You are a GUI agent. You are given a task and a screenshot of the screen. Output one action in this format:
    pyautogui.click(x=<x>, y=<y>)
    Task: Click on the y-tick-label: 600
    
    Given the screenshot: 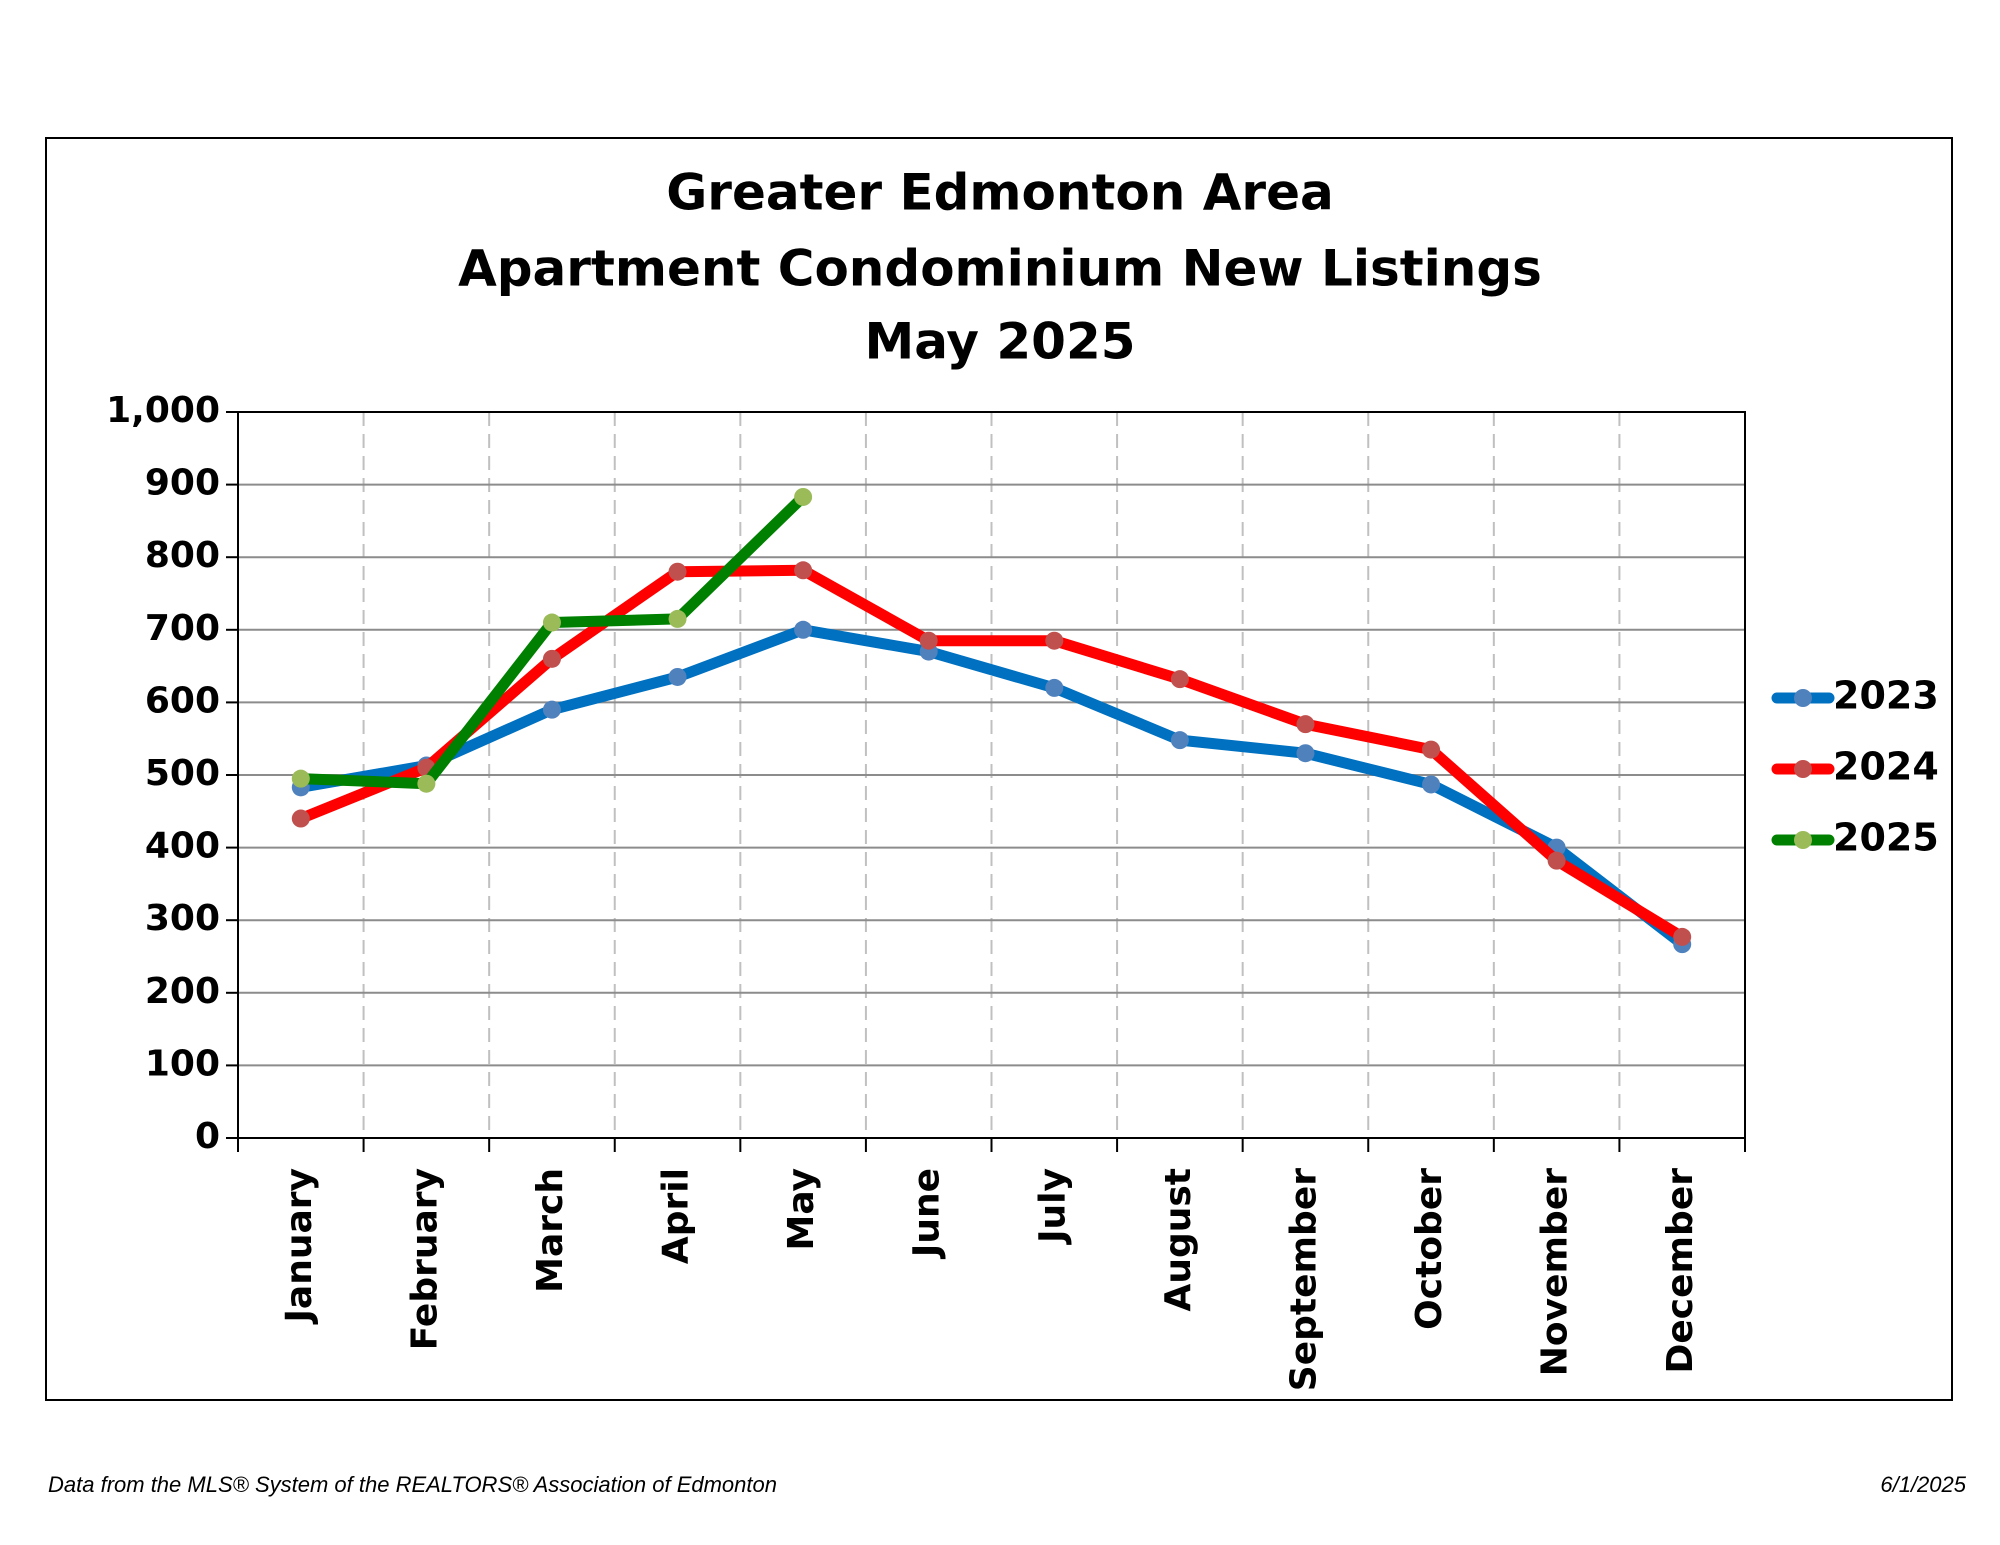 What is the action you would take?
    pyautogui.click(x=182, y=700)
    